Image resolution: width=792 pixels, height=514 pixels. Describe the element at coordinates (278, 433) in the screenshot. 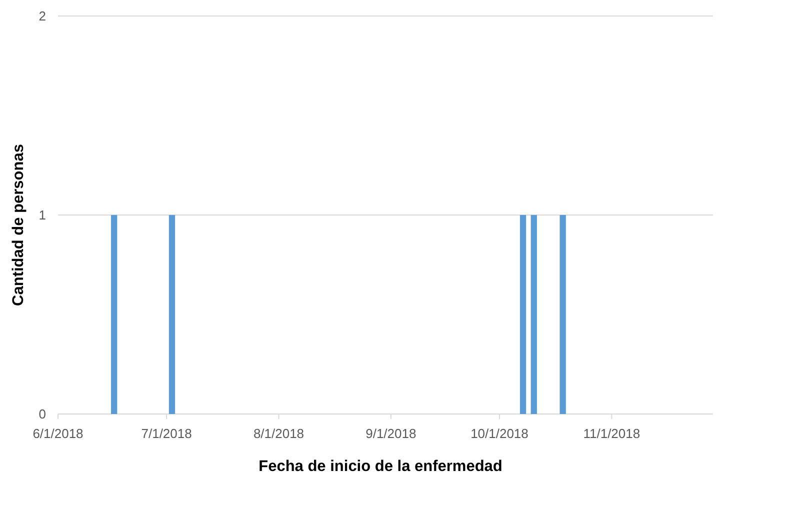

I see `x-tick-label: 8/1/2018` at that location.